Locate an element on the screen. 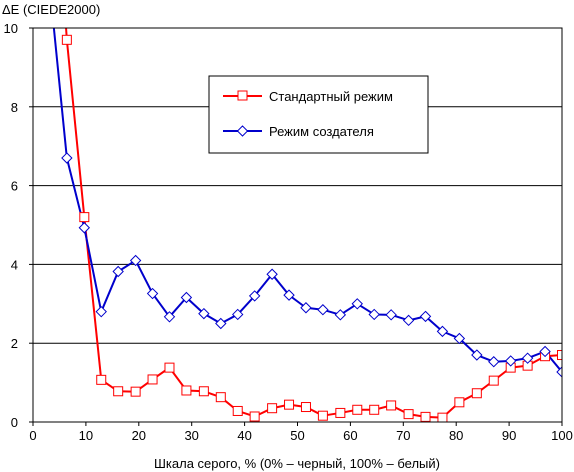 The height and width of the screenshot is (472, 574). y-tick-label-10: 10 is located at coordinates (11, 28).